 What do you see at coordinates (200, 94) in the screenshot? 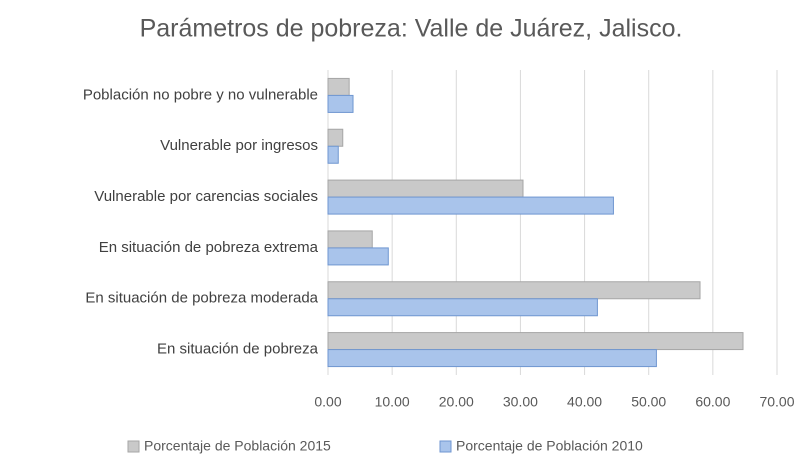
I see `y-tick-label: Población no pobre y no vulnerable` at bounding box center [200, 94].